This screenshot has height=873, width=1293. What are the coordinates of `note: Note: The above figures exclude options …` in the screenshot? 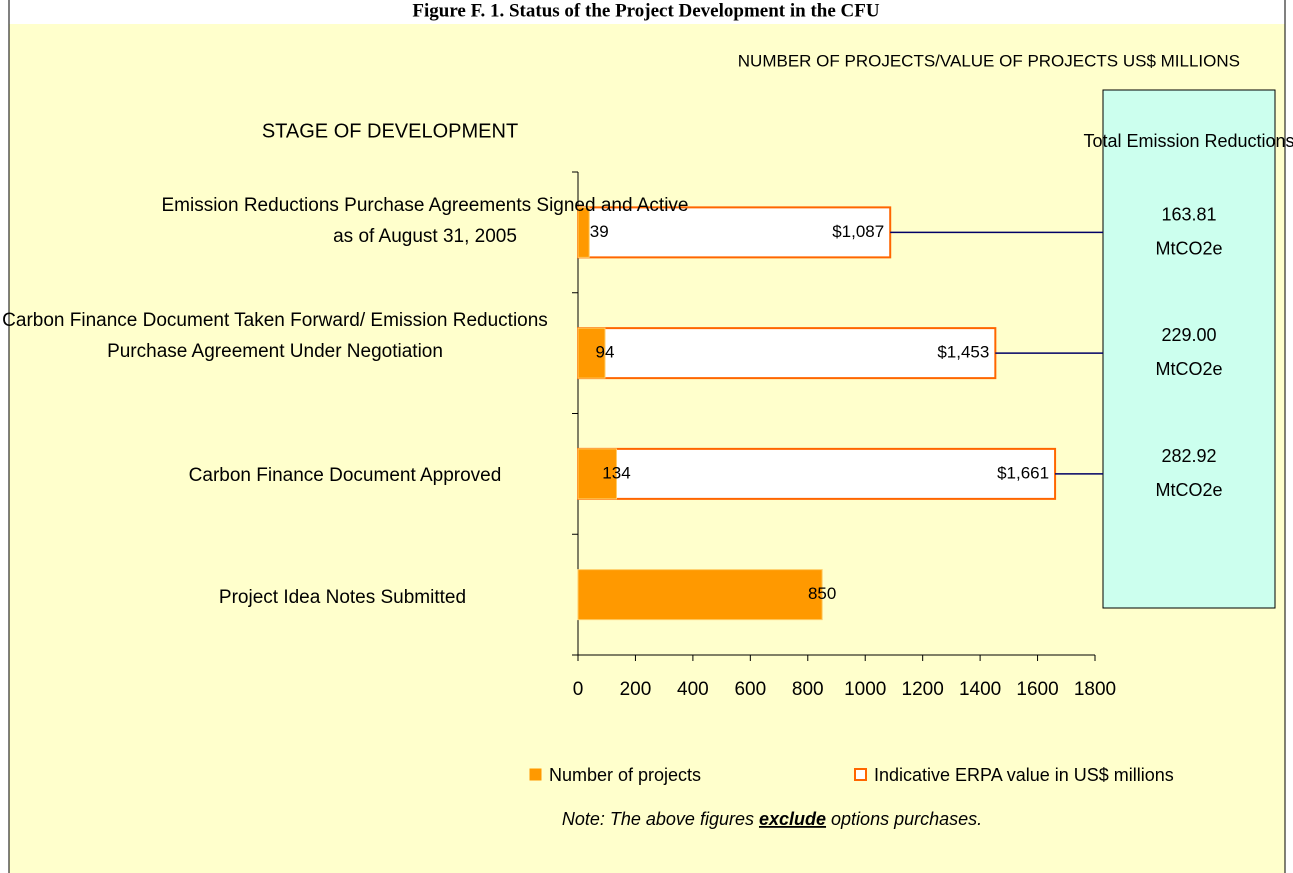 It's located at (772, 819).